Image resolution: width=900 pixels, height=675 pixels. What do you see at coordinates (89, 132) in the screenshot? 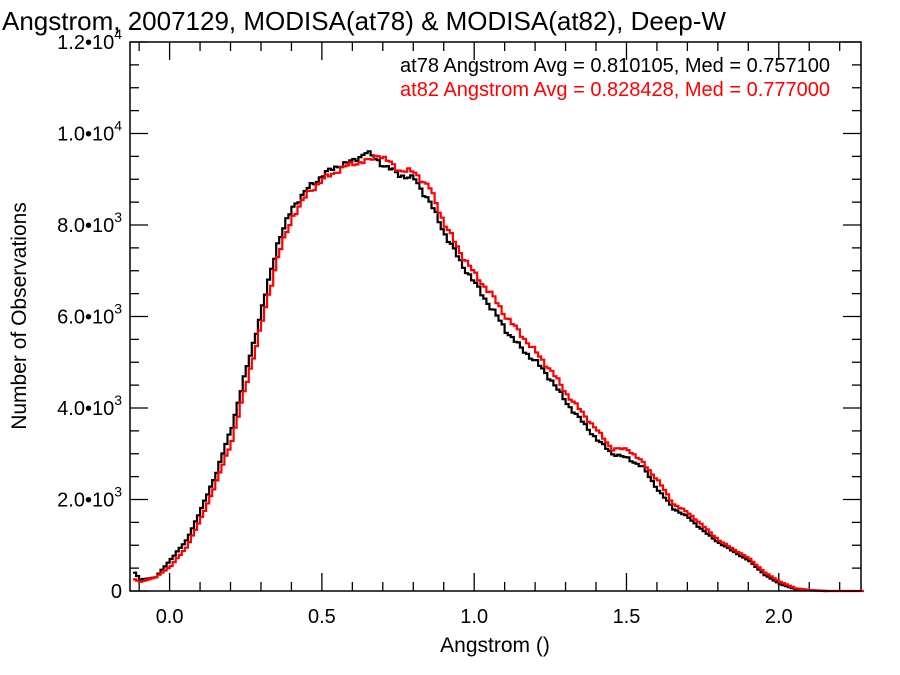
I see `y-tick-label: 1.0•104` at bounding box center [89, 132].